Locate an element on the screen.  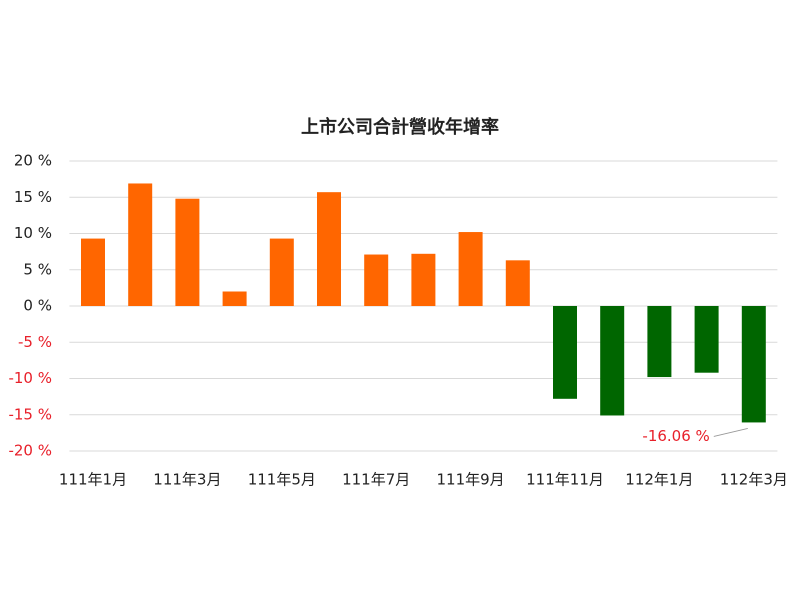
y-tick-label: 0 % is located at coordinates (37, 306).